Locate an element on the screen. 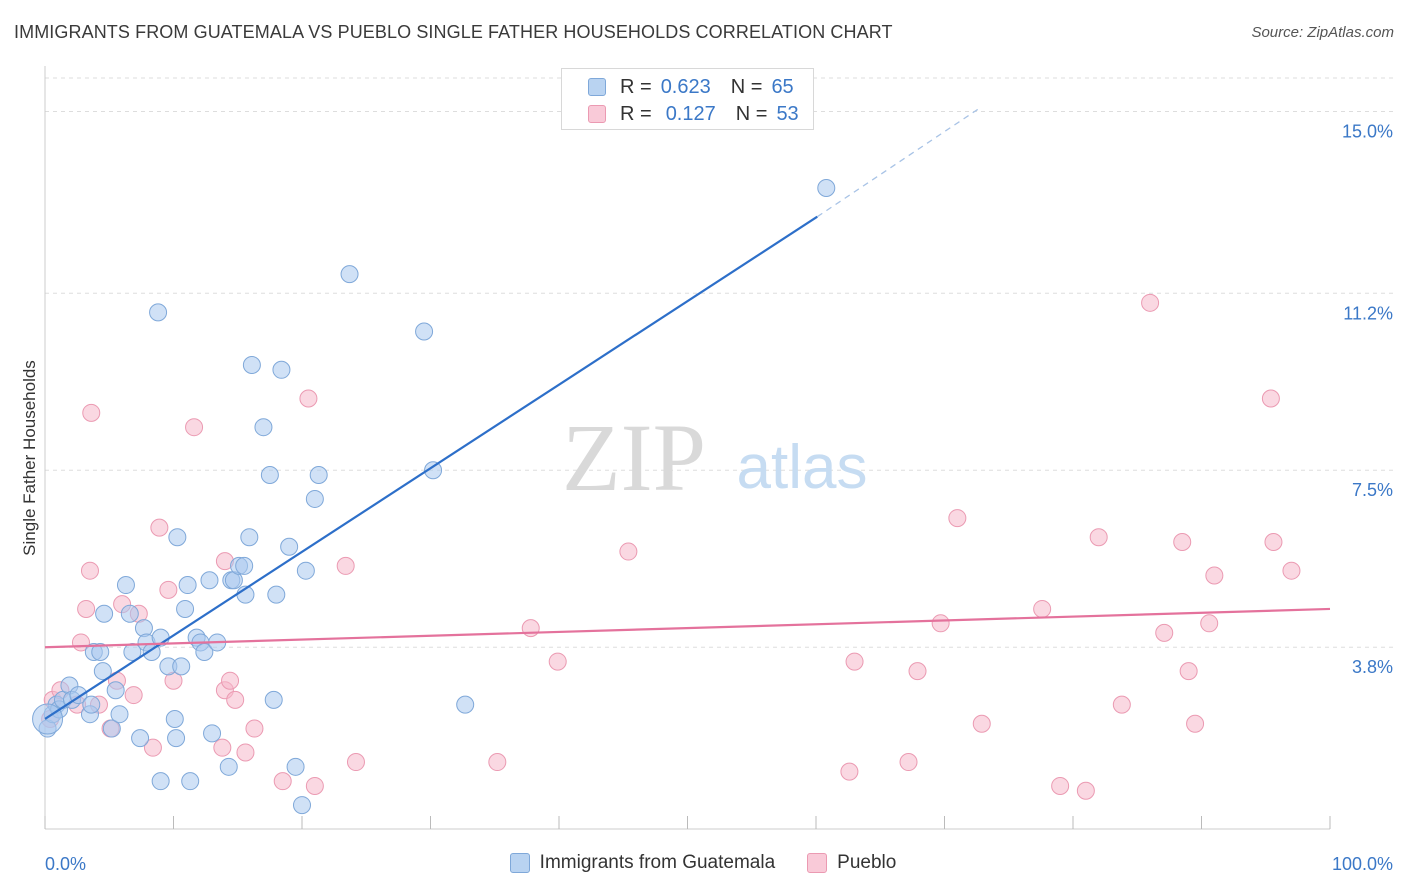  series-legend-guatemala: Immigrants from Guatemala is located at coordinates (642, 863).